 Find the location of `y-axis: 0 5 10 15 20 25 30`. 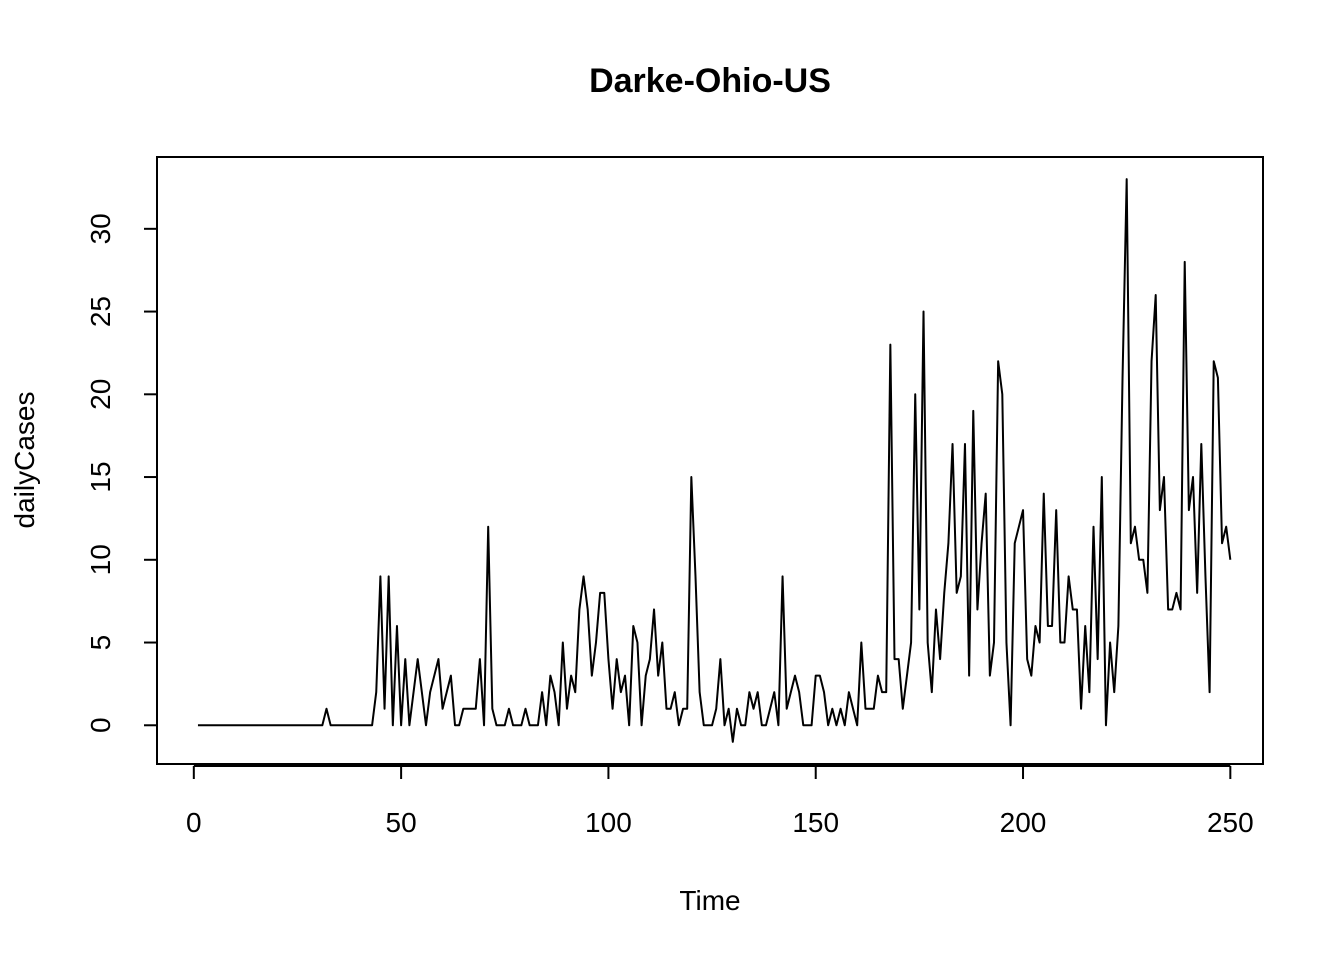

y-axis: 0 5 10 15 20 25 30 is located at coordinates (121, 473).